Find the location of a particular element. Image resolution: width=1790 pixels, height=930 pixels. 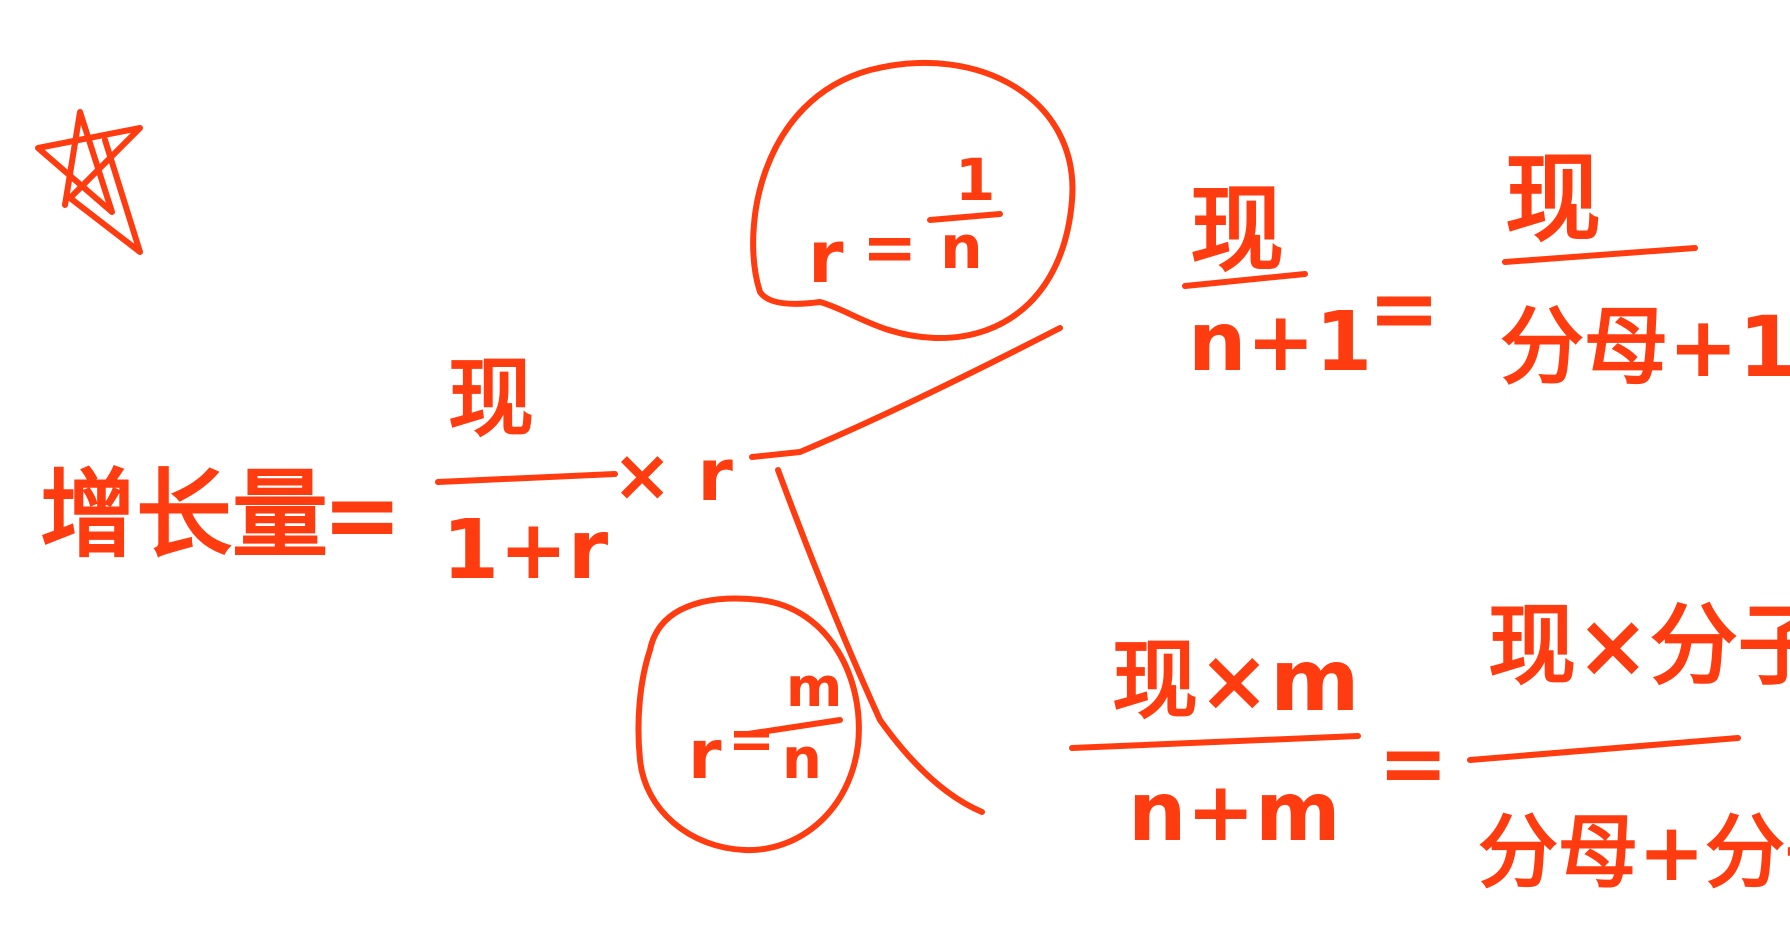

star-icon is located at coordinates (89, 182).